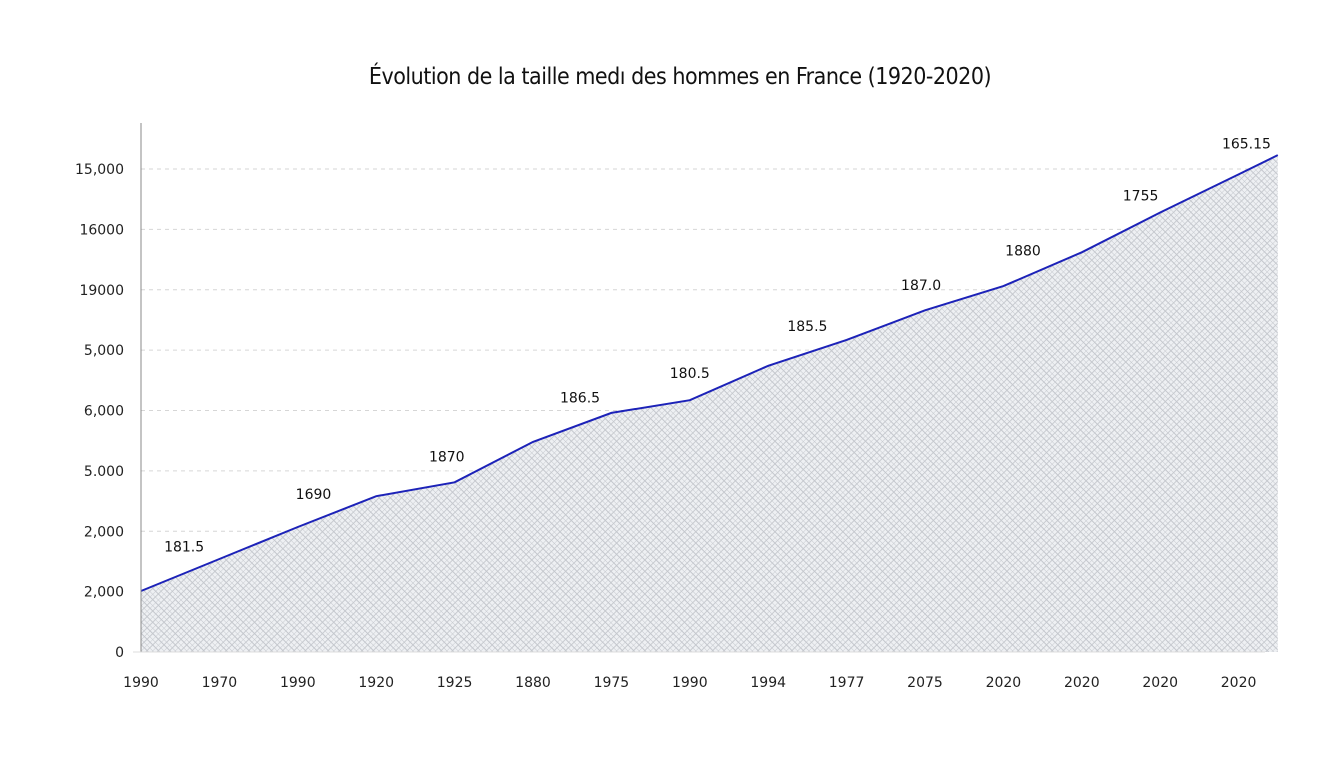  What do you see at coordinates (119, 653) in the screenshot?
I see `y-tick-label: 0` at bounding box center [119, 653].